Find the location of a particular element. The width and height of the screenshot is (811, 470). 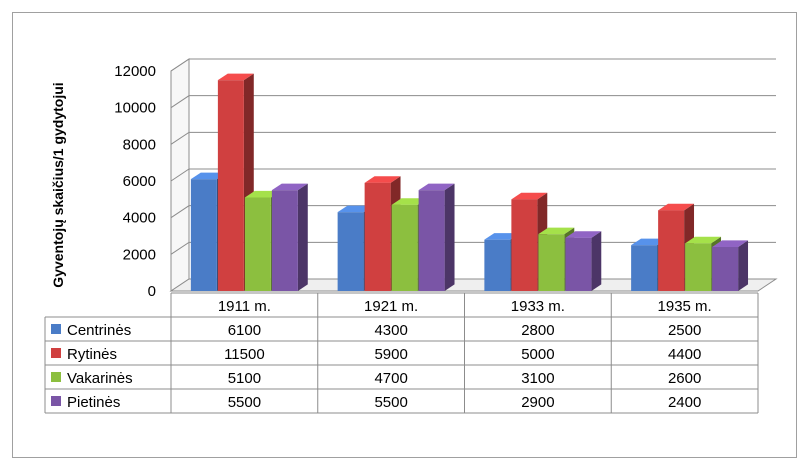

y-axis-ticks: 0 2000 4000 6000 8000 10000 12000 is located at coordinates (135, 181).